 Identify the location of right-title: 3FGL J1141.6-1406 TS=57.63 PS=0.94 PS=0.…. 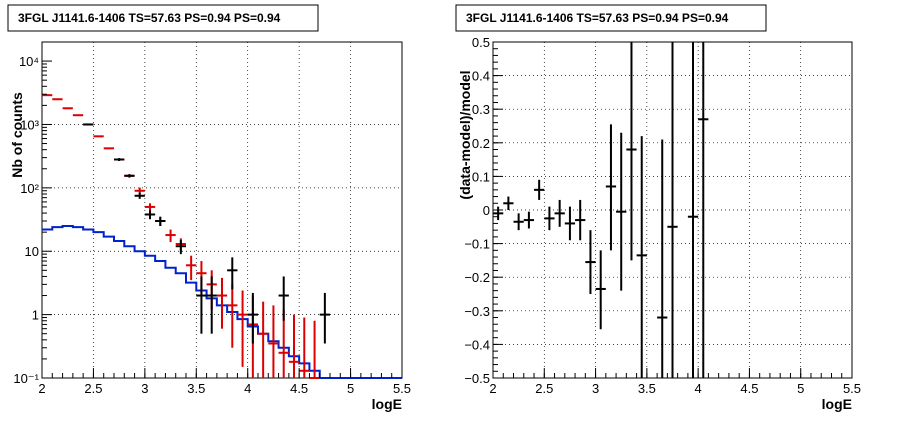
(597, 18).